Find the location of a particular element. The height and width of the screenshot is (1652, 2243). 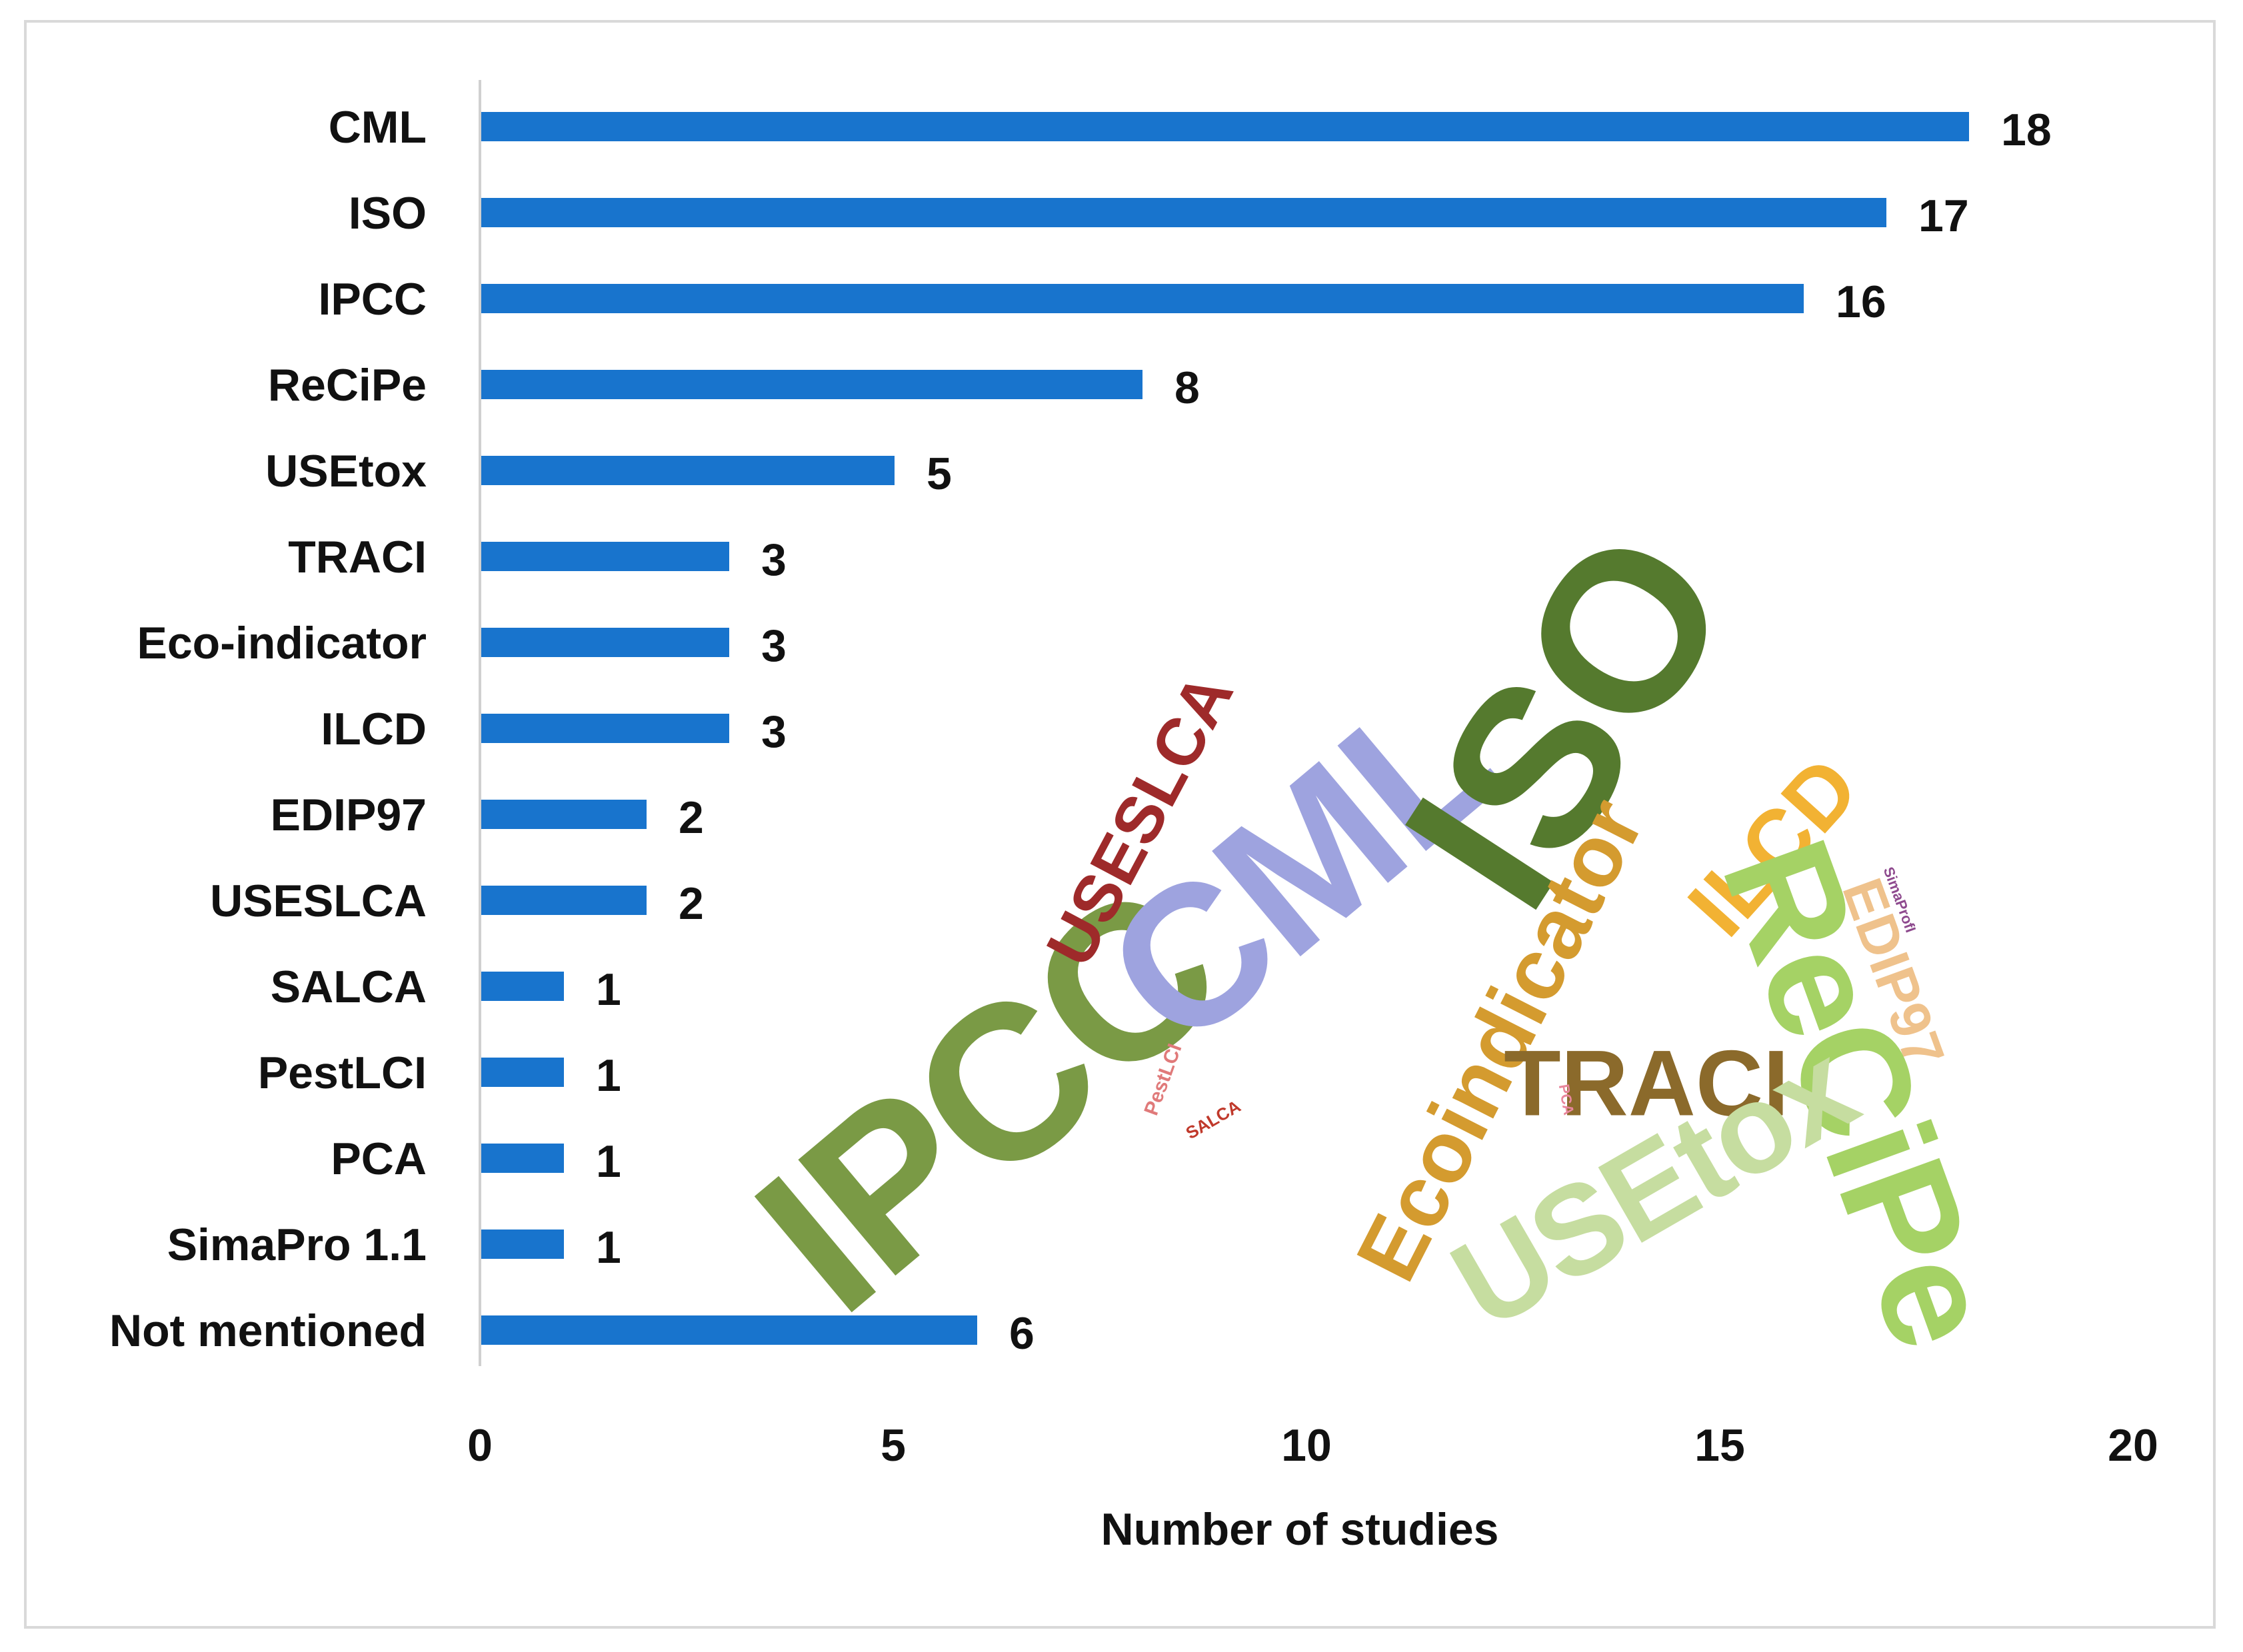

category-label-5: TRACI is located at coordinates (357, 557).